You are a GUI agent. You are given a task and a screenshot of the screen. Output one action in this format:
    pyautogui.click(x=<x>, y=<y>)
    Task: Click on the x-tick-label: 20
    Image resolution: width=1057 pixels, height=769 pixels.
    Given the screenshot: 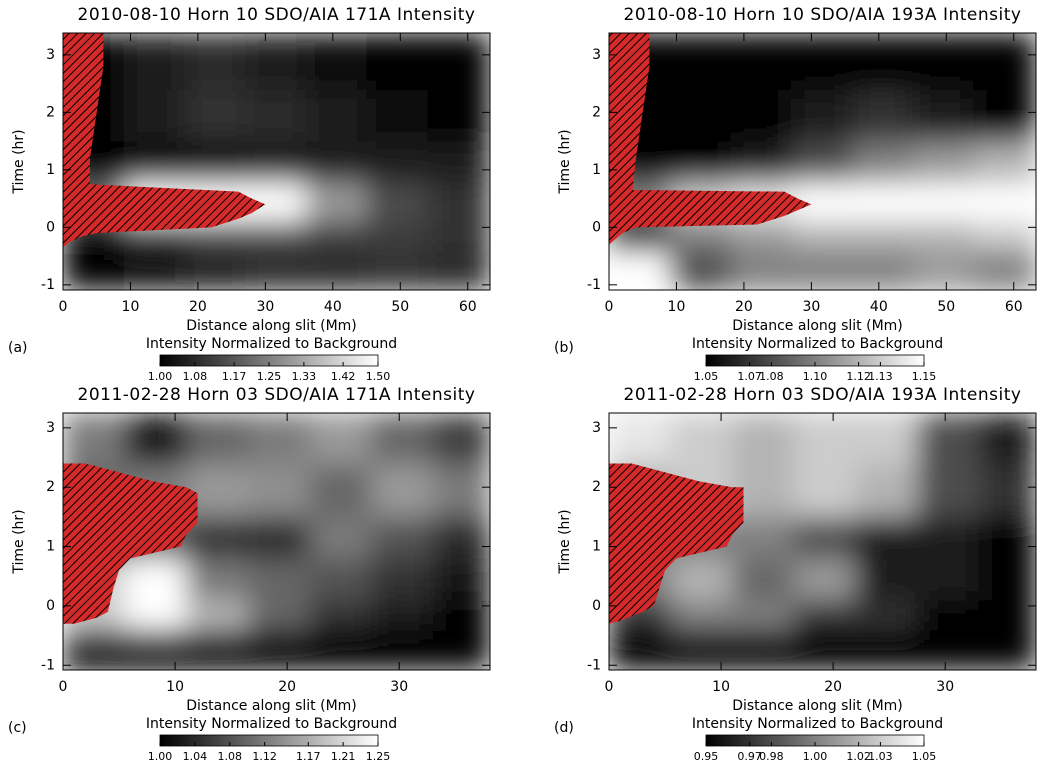 What is the action you would take?
    pyautogui.click(x=287, y=687)
    